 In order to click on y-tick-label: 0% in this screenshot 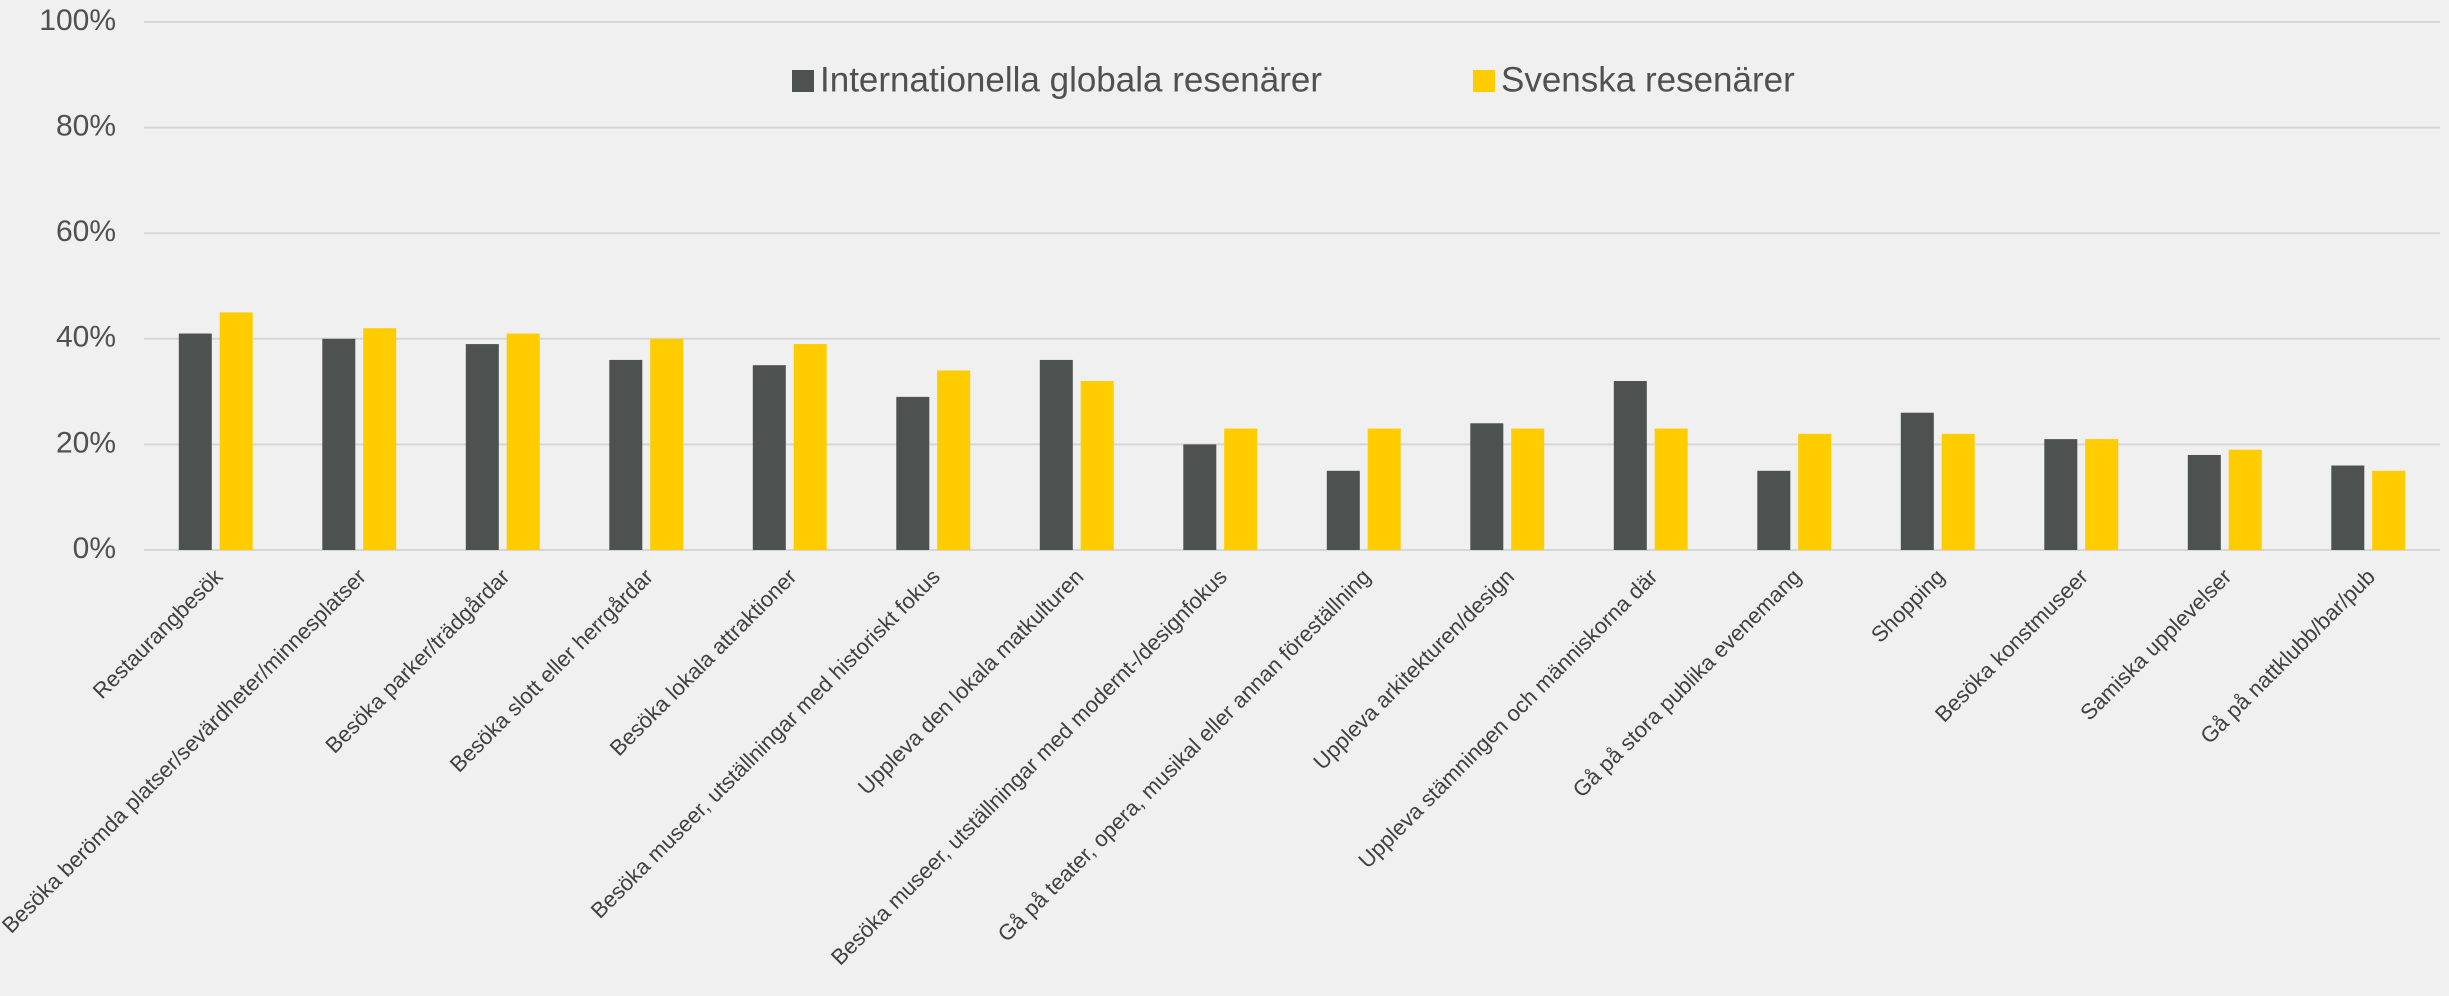, I will do `click(94, 548)`.